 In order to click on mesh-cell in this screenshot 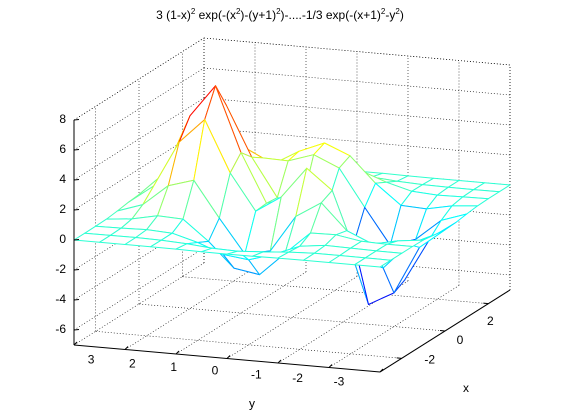, I will do `click(373, 262)`.